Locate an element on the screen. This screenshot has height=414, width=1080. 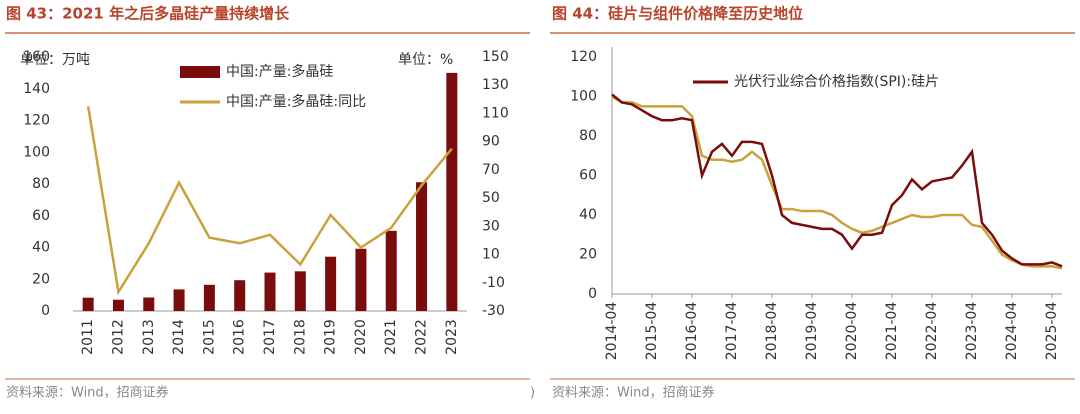
x-tick-label: 2023 is located at coordinates (452, 337).